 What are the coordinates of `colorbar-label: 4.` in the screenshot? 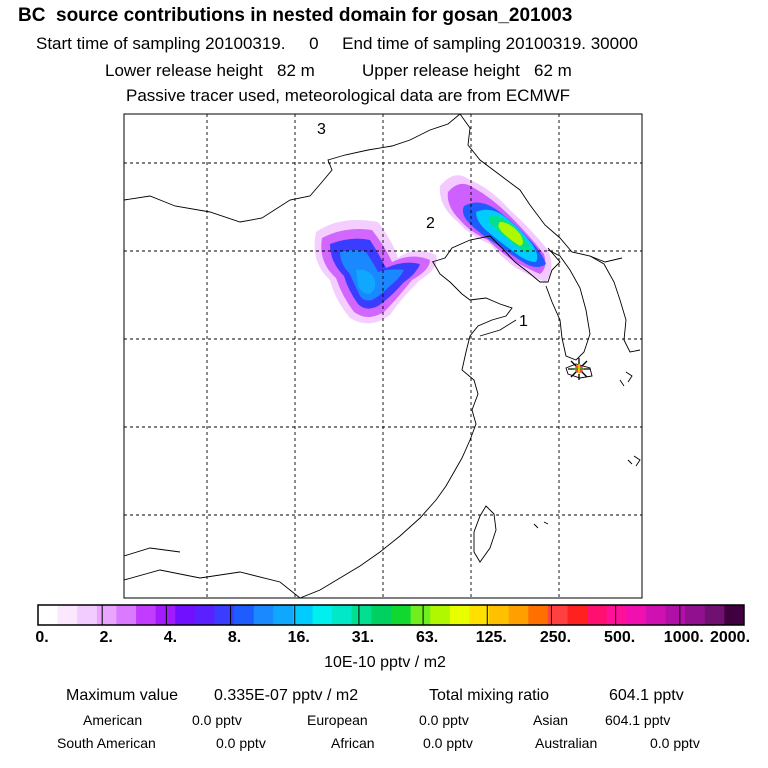 It's located at (170, 637).